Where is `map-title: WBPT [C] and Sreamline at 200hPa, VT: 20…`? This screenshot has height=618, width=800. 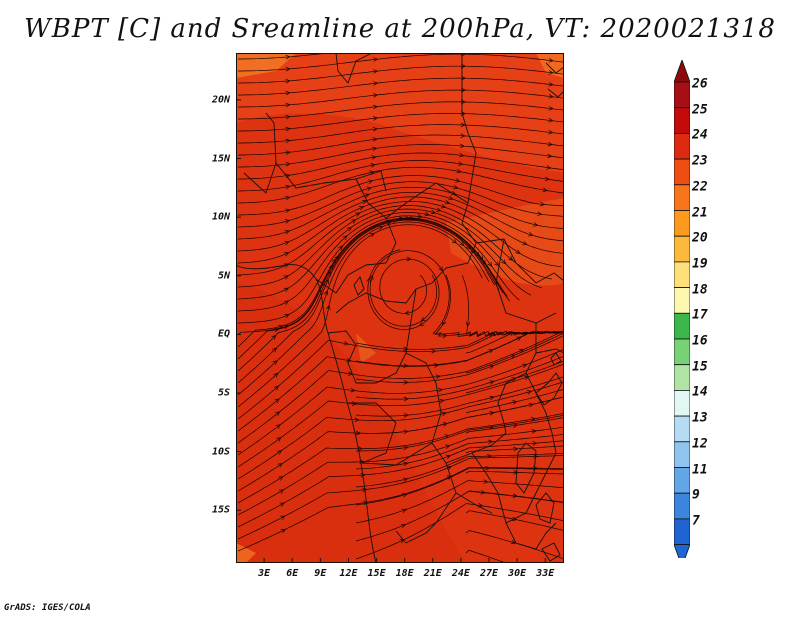 map-title: WBPT [C] and Sreamline at 200hPa, VT: 20… is located at coordinates (400, 29).